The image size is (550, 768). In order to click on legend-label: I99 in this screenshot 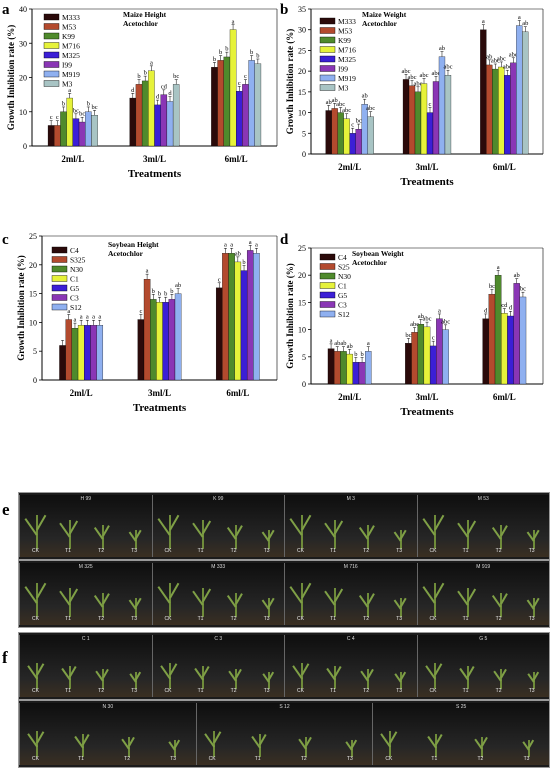, I will do `click(343, 69)`.